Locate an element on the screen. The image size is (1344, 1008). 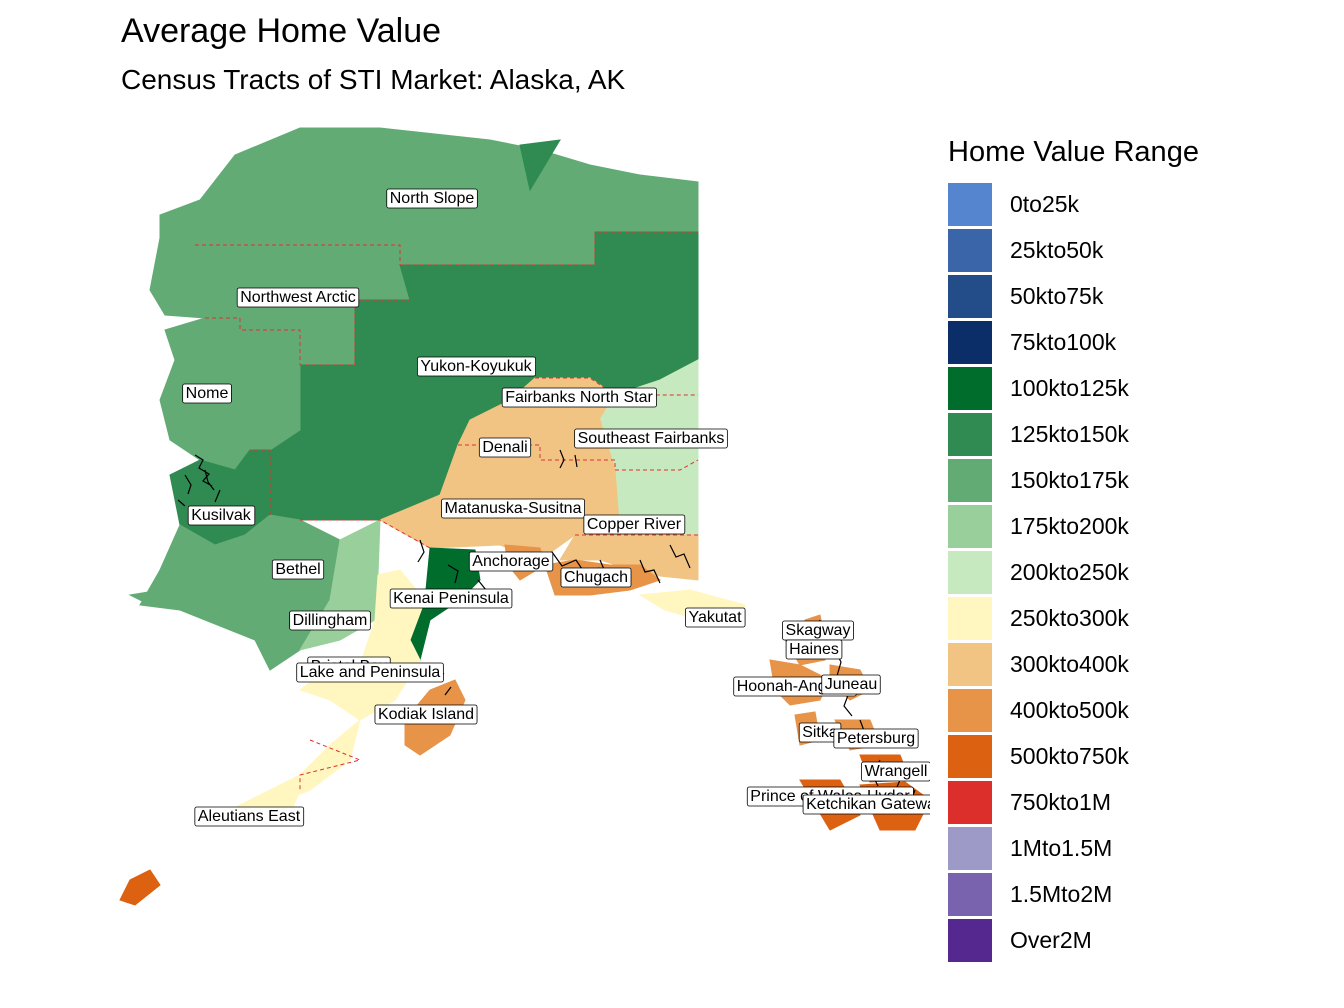
region-label: Aleutians East is located at coordinates (249, 816).